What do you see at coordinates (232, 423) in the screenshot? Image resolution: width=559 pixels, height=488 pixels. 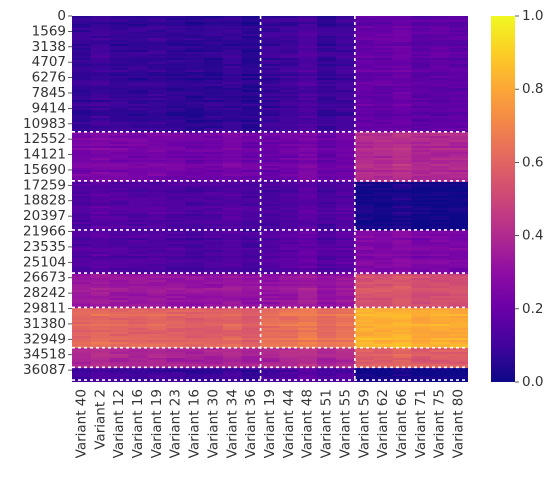 I see `x-tick-label: Variant 34` at bounding box center [232, 423].